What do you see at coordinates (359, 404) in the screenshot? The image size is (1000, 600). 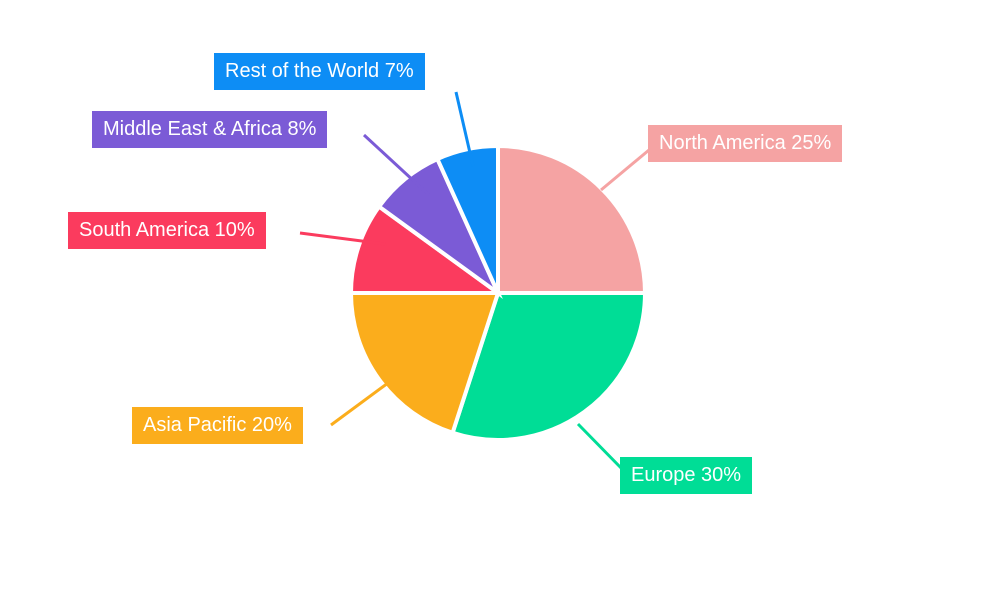 I see `leader-line-asia-pacific` at bounding box center [359, 404].